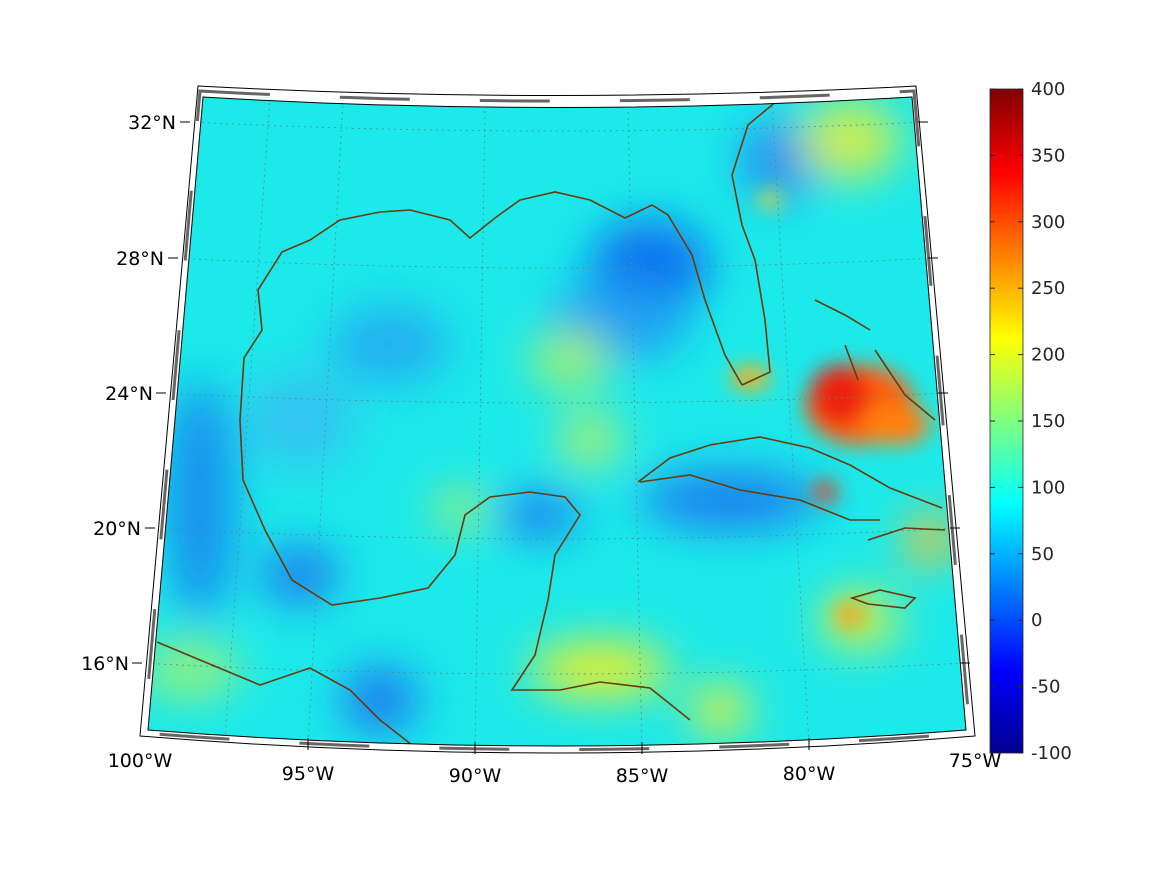 This screenshot has width=1167, height=875. I want to click on colorbar-ticks: 400 350 300 250 200 150 100 50 0 -50 -100, so click(1031, 421).